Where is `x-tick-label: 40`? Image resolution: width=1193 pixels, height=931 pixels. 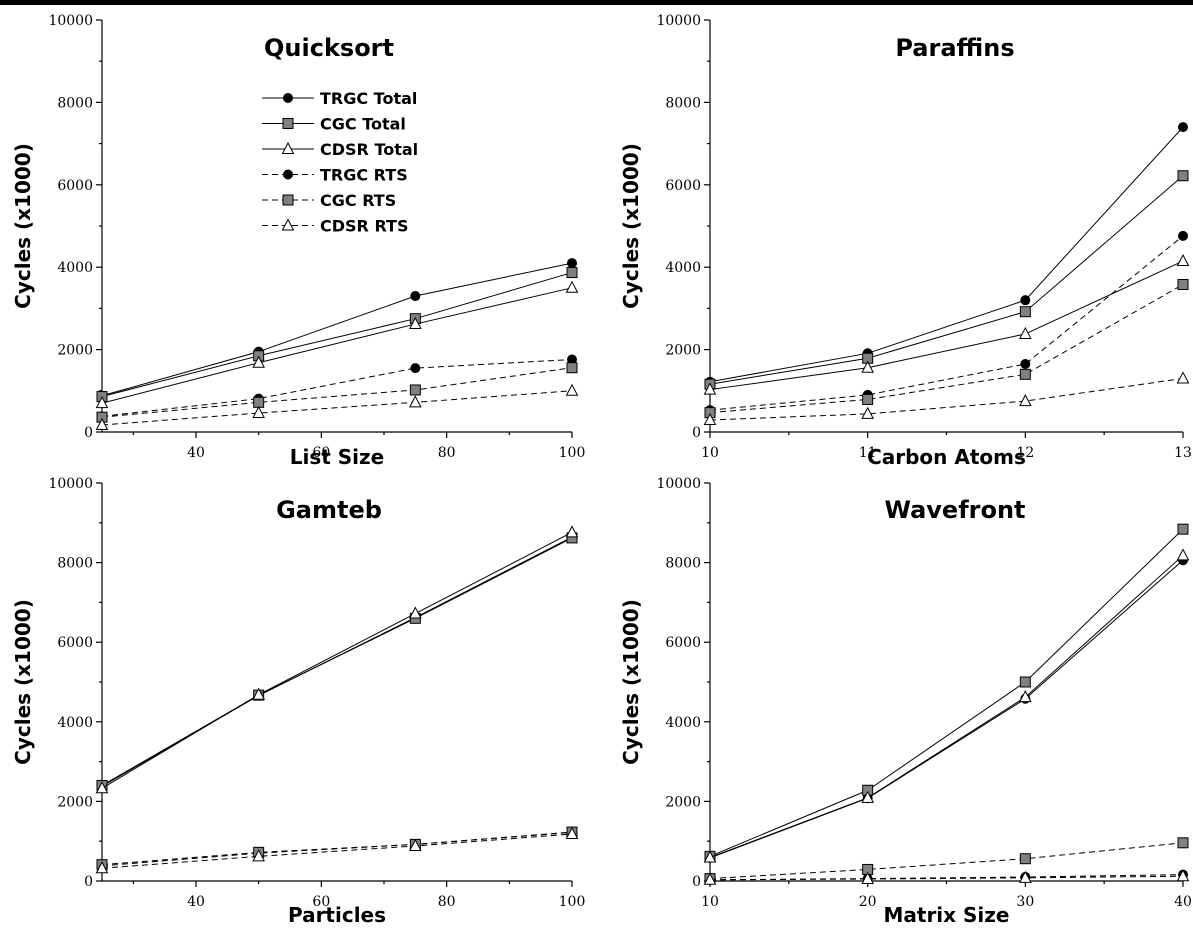
x-tick-label: 40 is located at coordinates (196, 902).